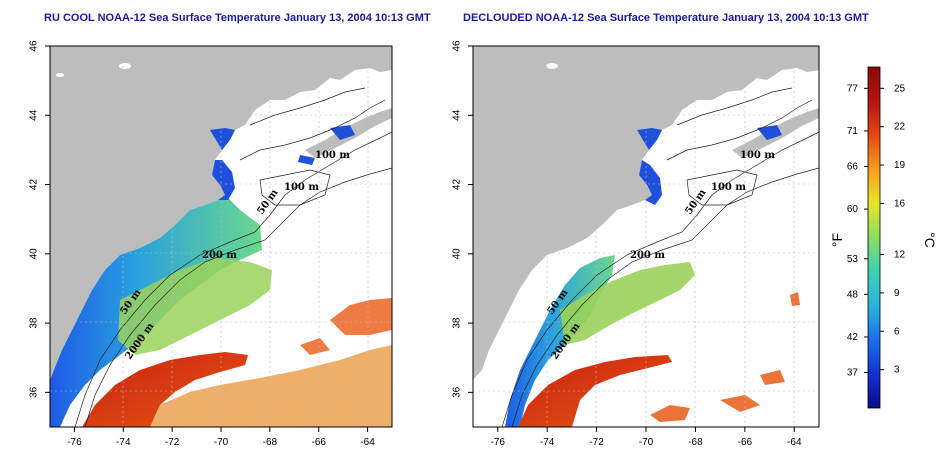 This screenshot has width=950, height=475. What do you see at coordinates (853, 166) in the screenshot?
I see `colorbar-label-f: 66` at bounding box center [853, 166].